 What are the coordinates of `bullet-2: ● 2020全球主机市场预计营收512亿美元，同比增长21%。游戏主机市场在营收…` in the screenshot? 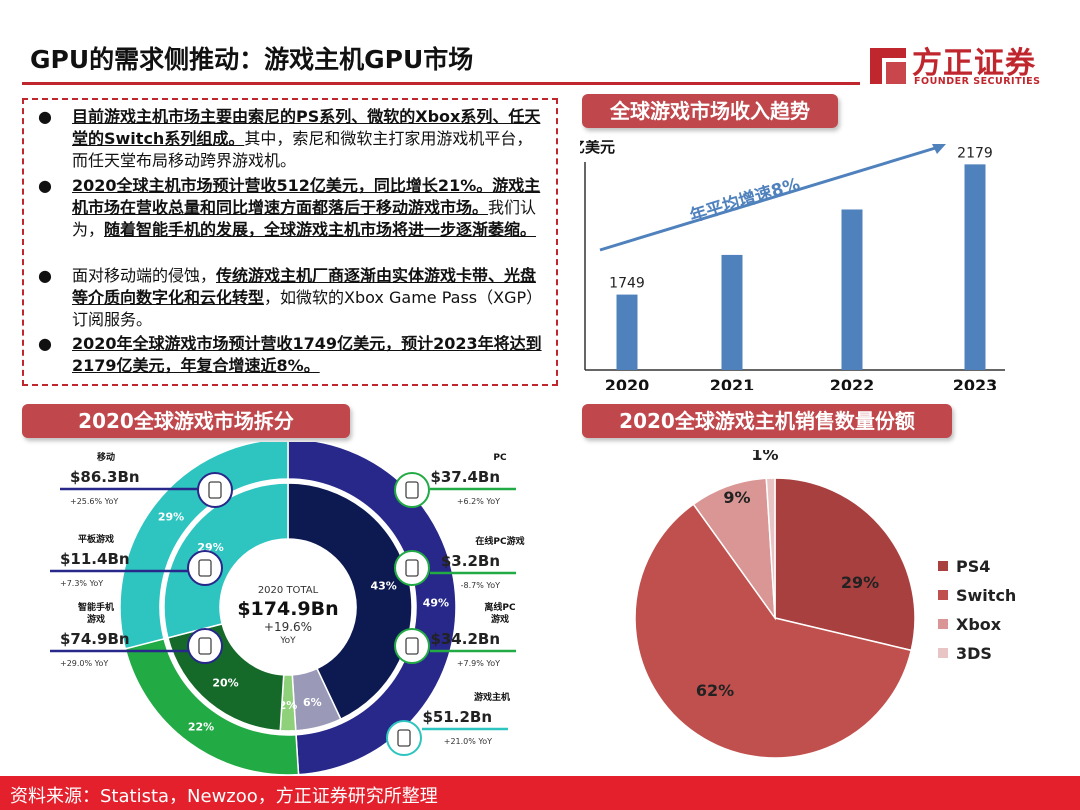 It's located at (290, 208).